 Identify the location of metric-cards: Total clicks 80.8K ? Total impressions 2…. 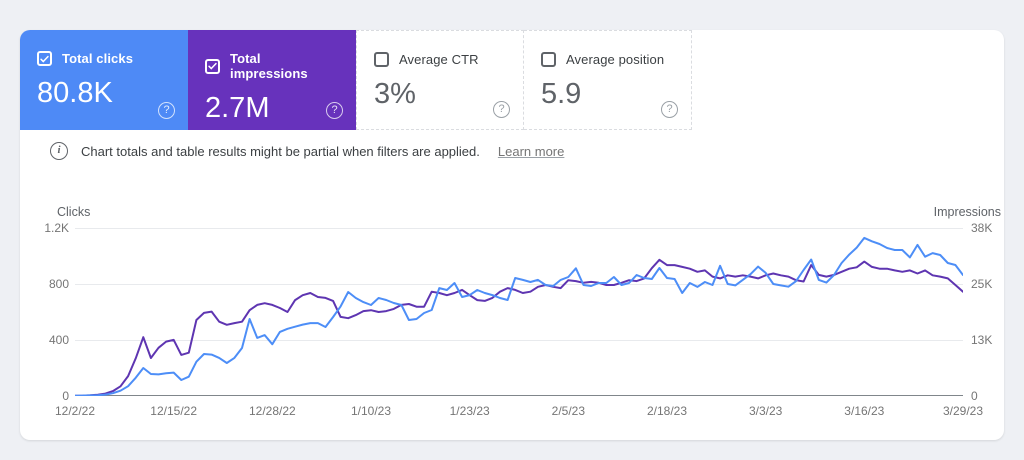
(356, 80).